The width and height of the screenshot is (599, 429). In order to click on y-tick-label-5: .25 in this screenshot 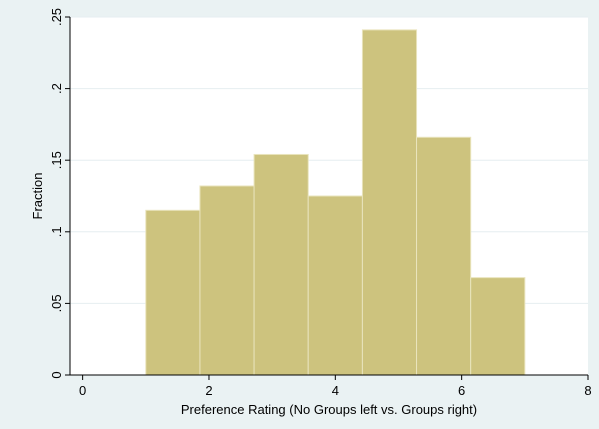, I will do `click(56, 17)`.